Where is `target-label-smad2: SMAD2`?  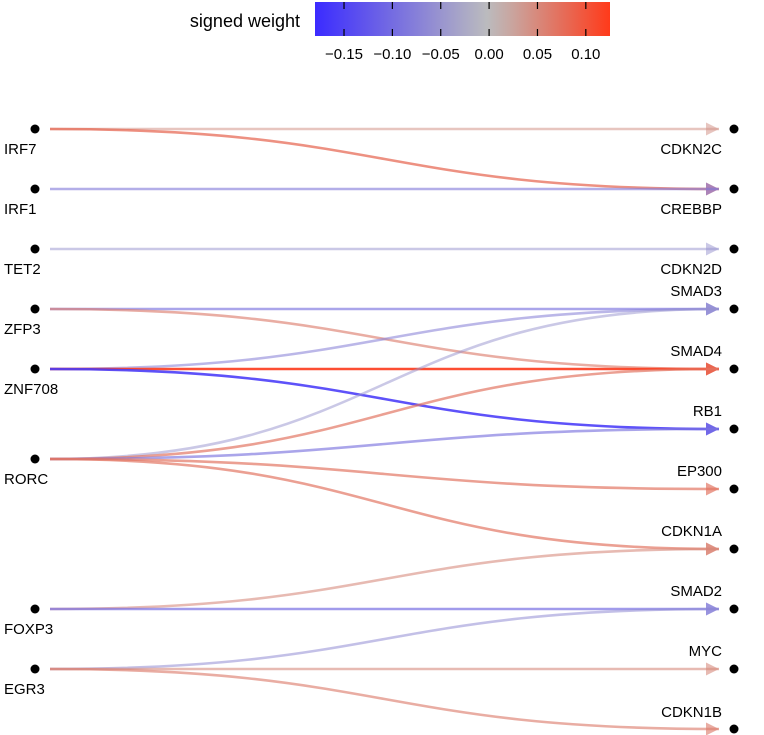 target-label-smad2: SMAD2 is located at coordinates (696, 591).